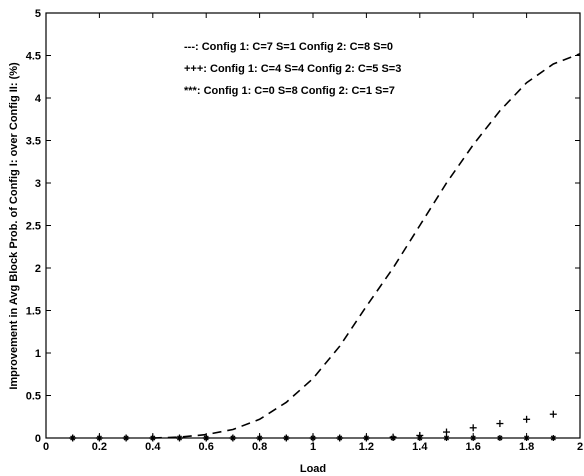 This screenshot has height=476, width=584. I want to click on x-tick-label: 1, so click(313, 447).